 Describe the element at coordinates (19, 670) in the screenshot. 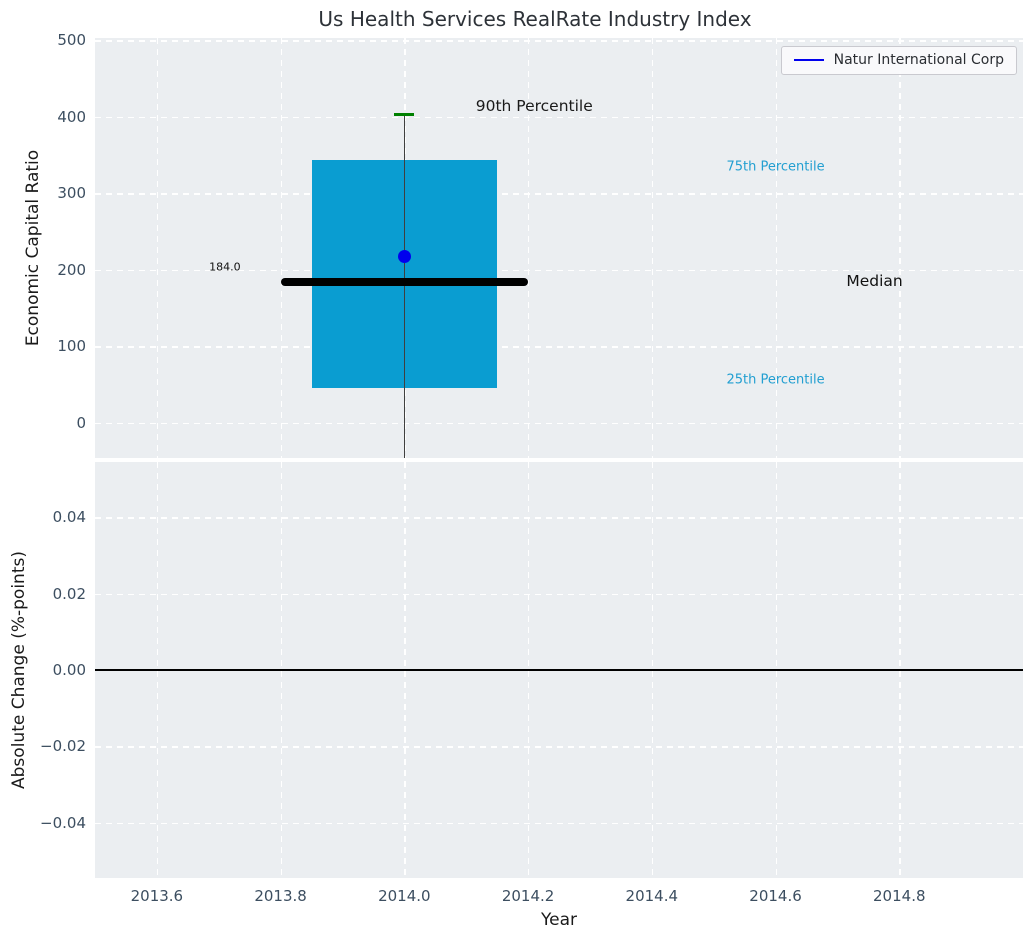

I see `bottom-y-axis-label: Absolute Change (%-points)` at that location.